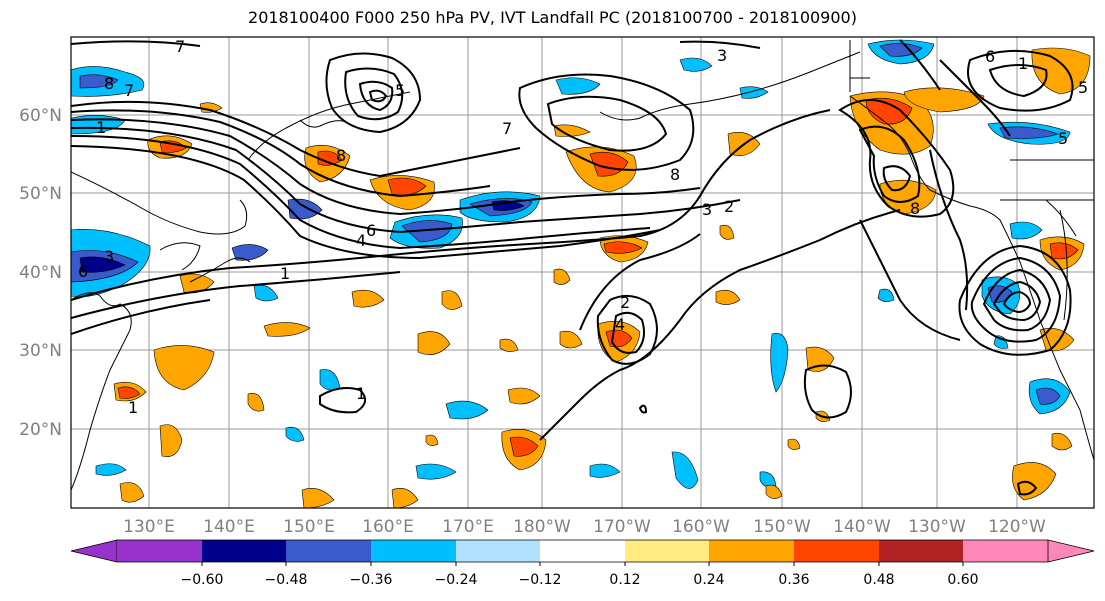 This screenshot has width=1105, height=601. Describe the element at coordinates (40, 194) in the screenshot. I see `lat-label: 50°N` at that location.